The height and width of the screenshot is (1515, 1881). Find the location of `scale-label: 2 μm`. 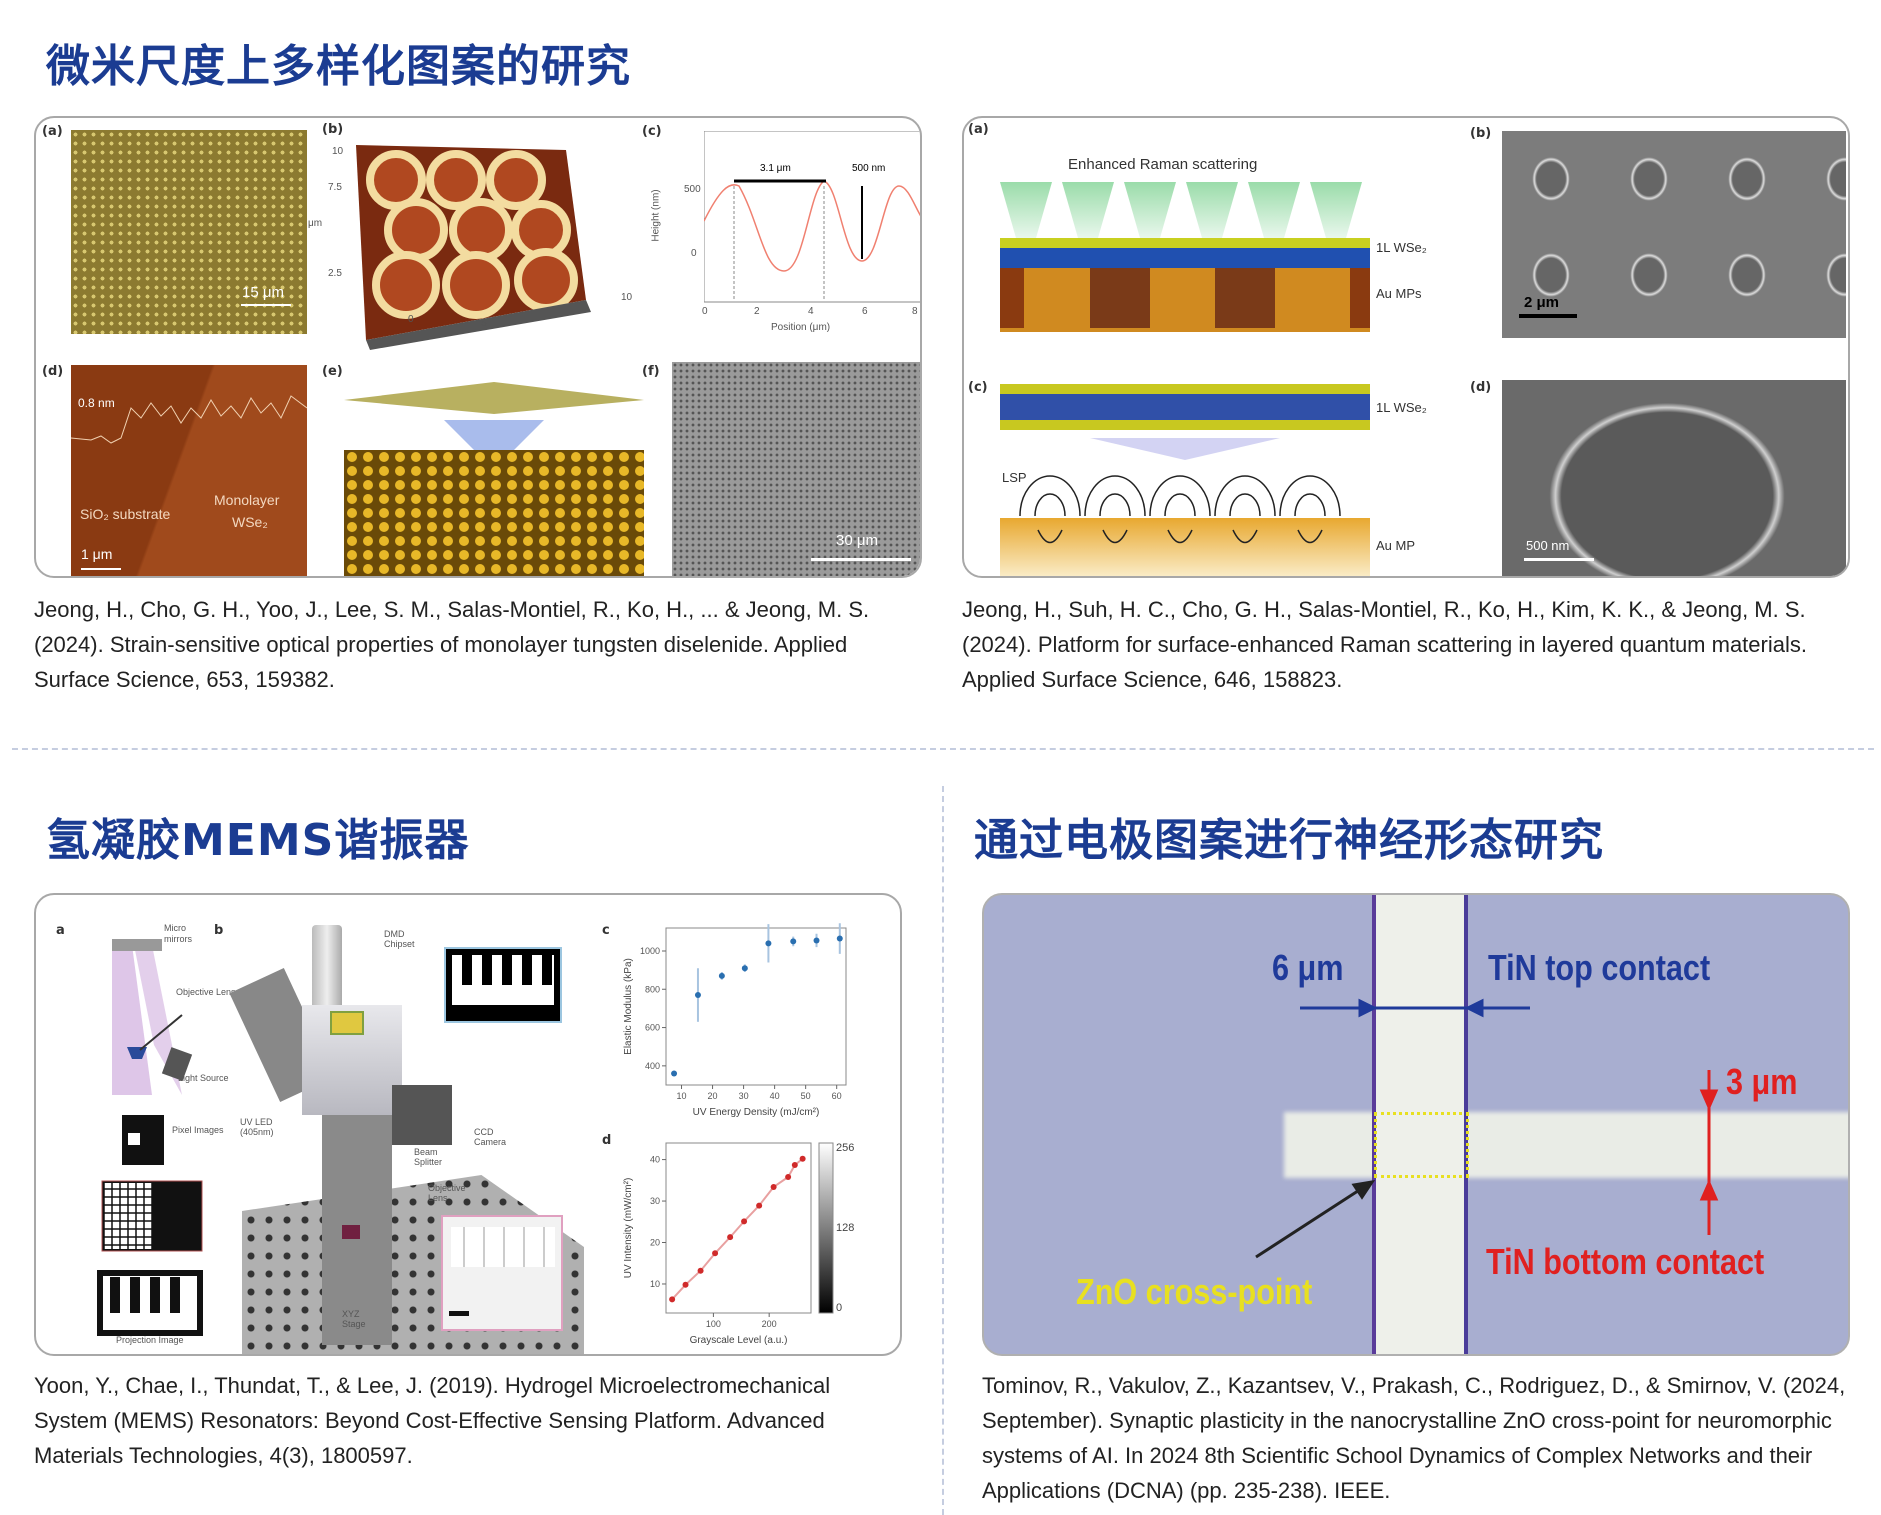

scale-label: 2 μm is located at coordinates (1542, 302).